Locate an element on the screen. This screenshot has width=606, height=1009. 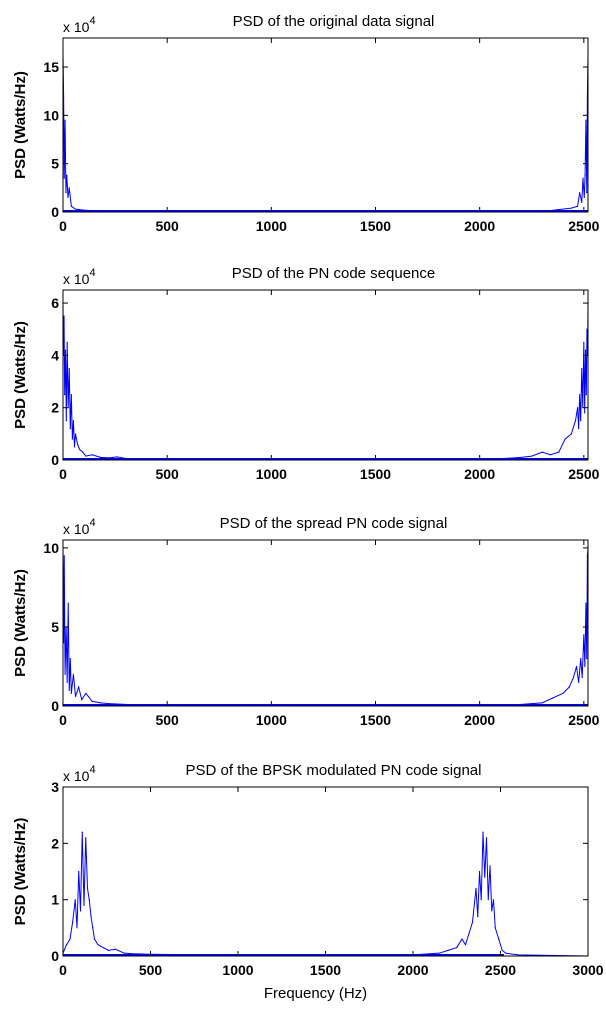
x-tick-label: 3000 is located at coordinates (587, 970).